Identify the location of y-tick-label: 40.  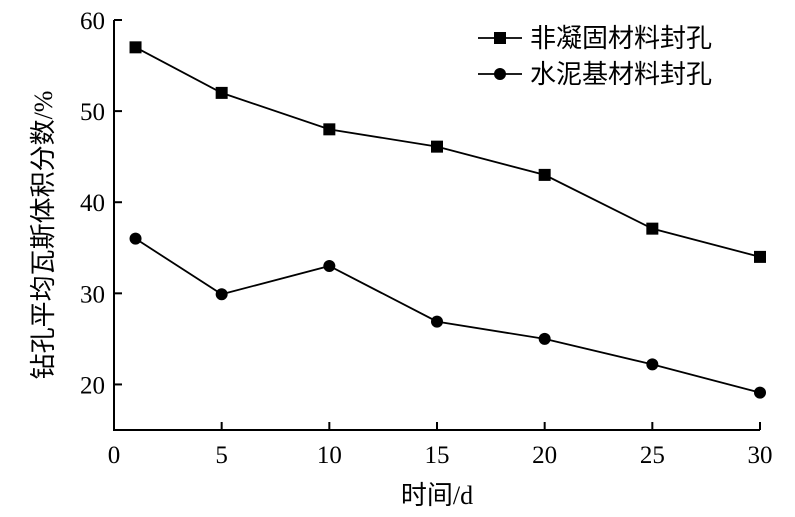
(92, 203).